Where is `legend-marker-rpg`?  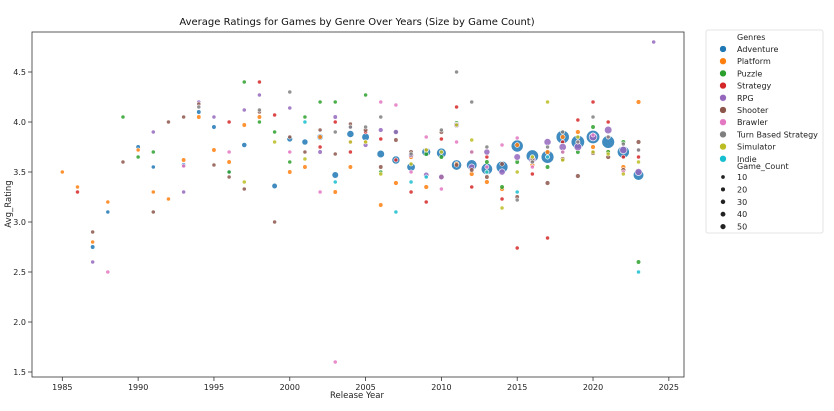
legend-marker-rpg is located at coordinates (723, 98).